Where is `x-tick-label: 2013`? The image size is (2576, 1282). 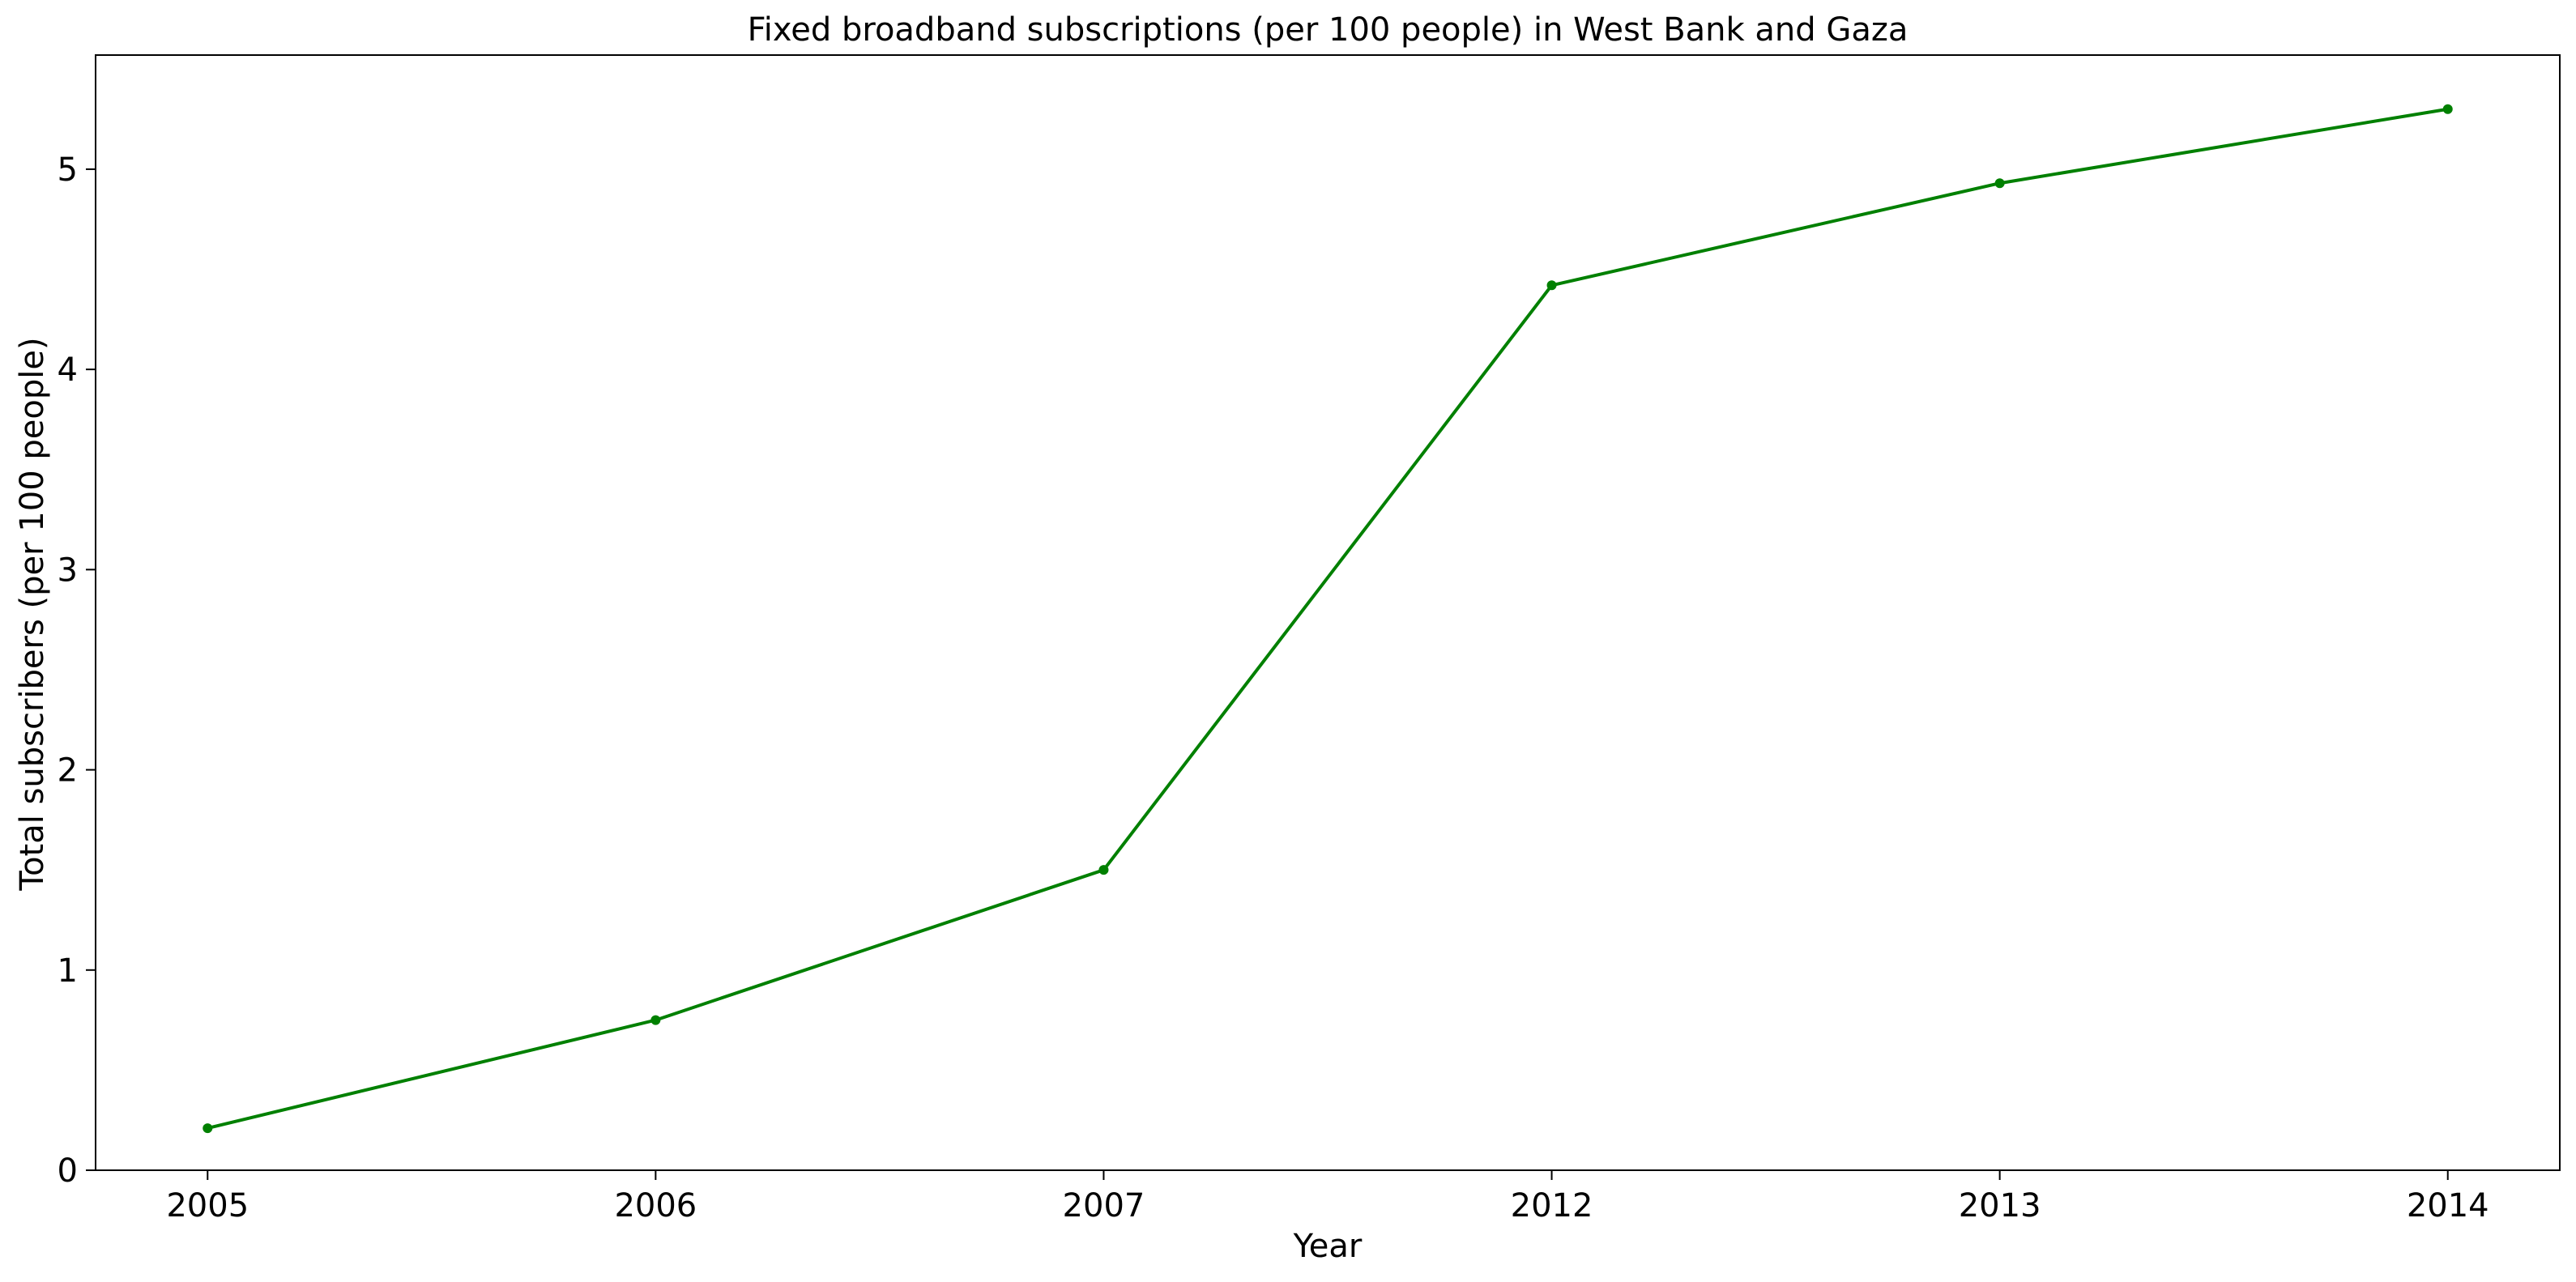
x-tick-label: 2013 is located at coordinates (2000, 1206).